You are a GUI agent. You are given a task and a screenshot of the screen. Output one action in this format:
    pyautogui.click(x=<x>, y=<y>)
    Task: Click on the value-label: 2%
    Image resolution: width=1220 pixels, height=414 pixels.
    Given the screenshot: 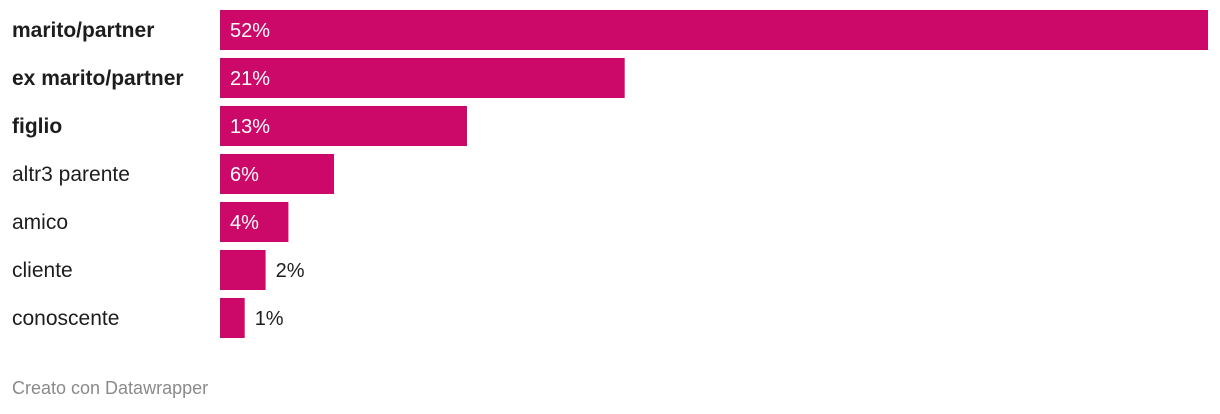 What is the action you would take?
    pyautogui.click(x=290, y=271)
    